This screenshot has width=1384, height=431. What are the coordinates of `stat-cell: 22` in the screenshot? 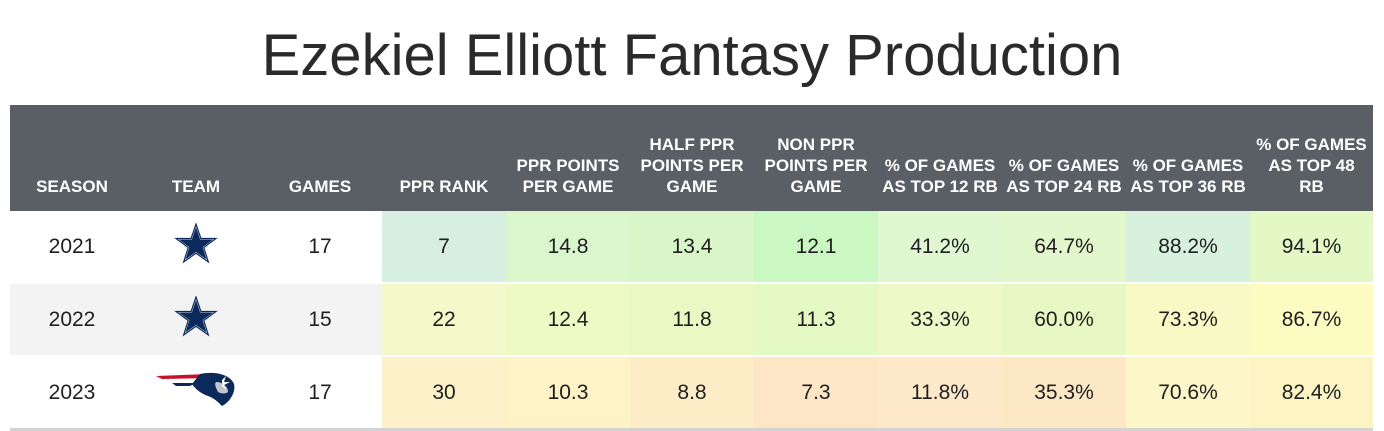 It's located at (444, 320).